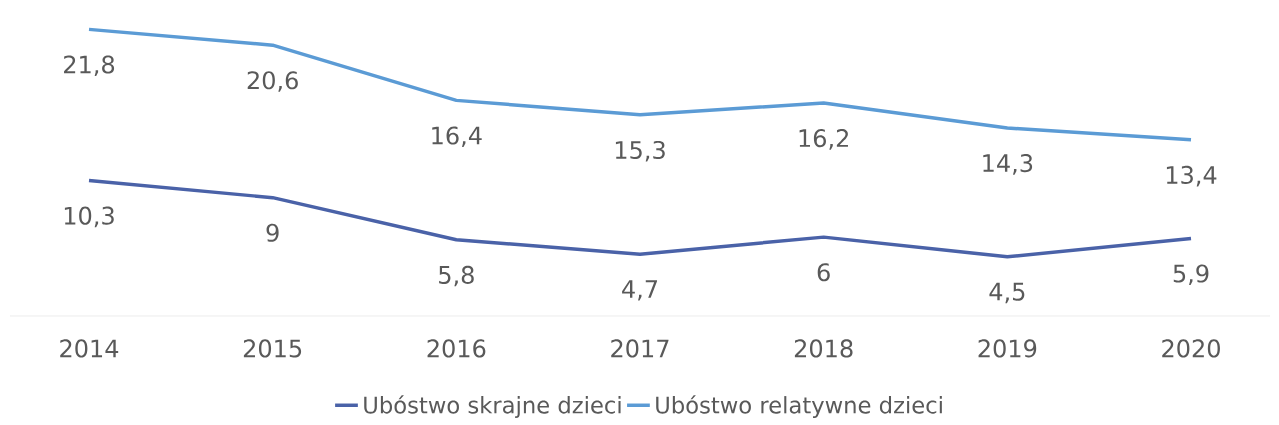  I want to click on data-label: 14,3, so click(1008, 164).